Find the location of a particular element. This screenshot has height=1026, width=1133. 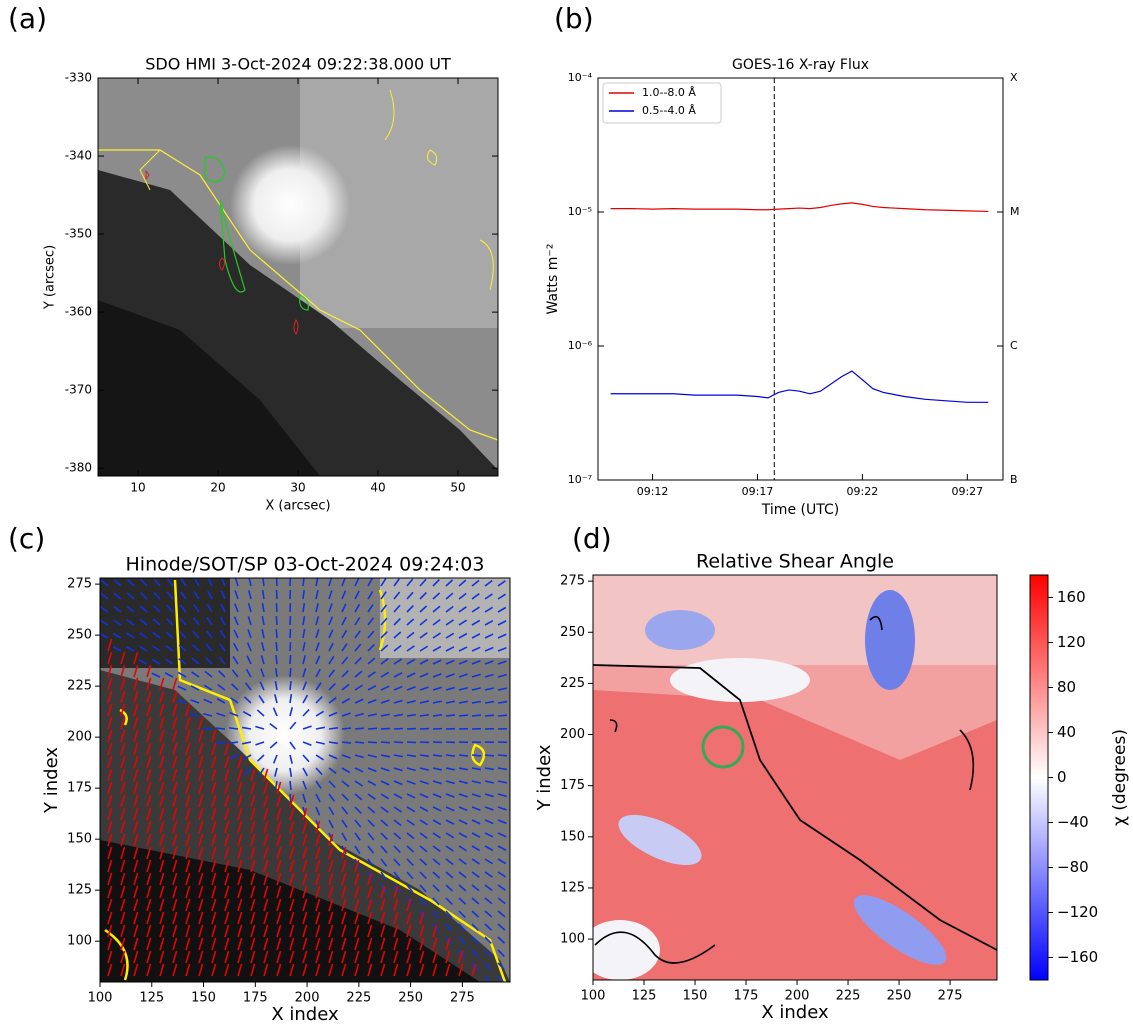

y-axis-label: Watts m⁻² is located at coordinates (553, 279).